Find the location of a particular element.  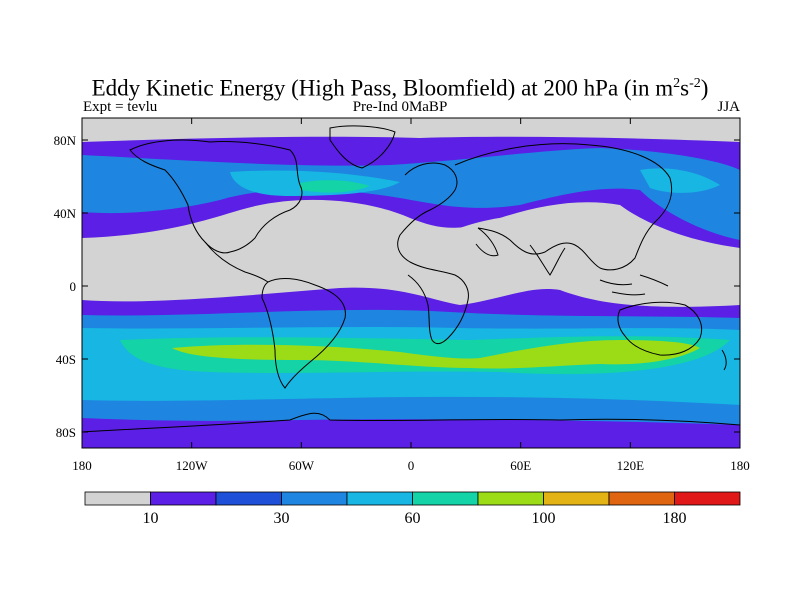

coast-antarctica is located at coordinates (411, 422).